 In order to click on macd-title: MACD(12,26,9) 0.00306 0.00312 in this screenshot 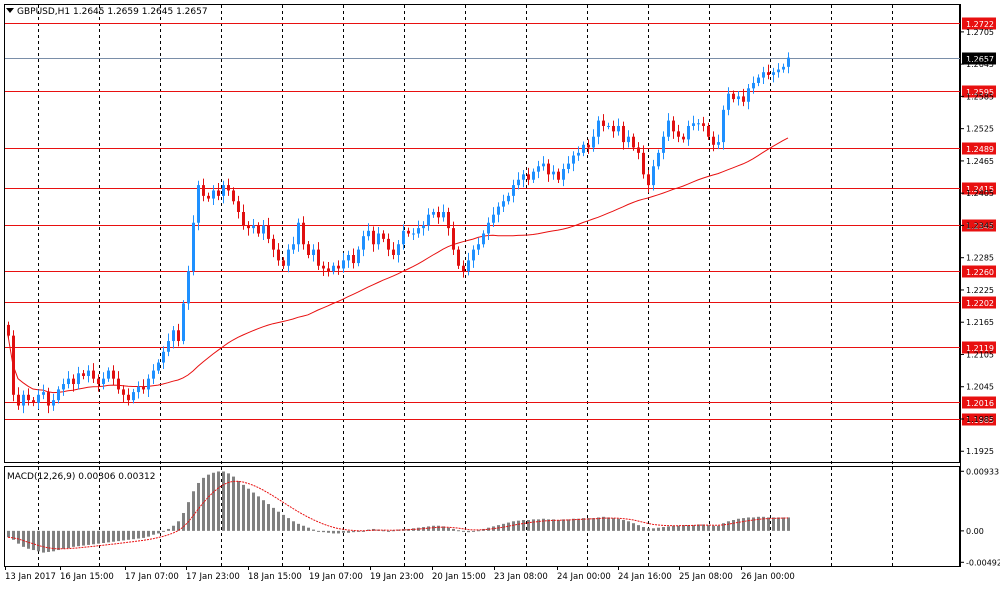, I will do `click(81, 477)`.